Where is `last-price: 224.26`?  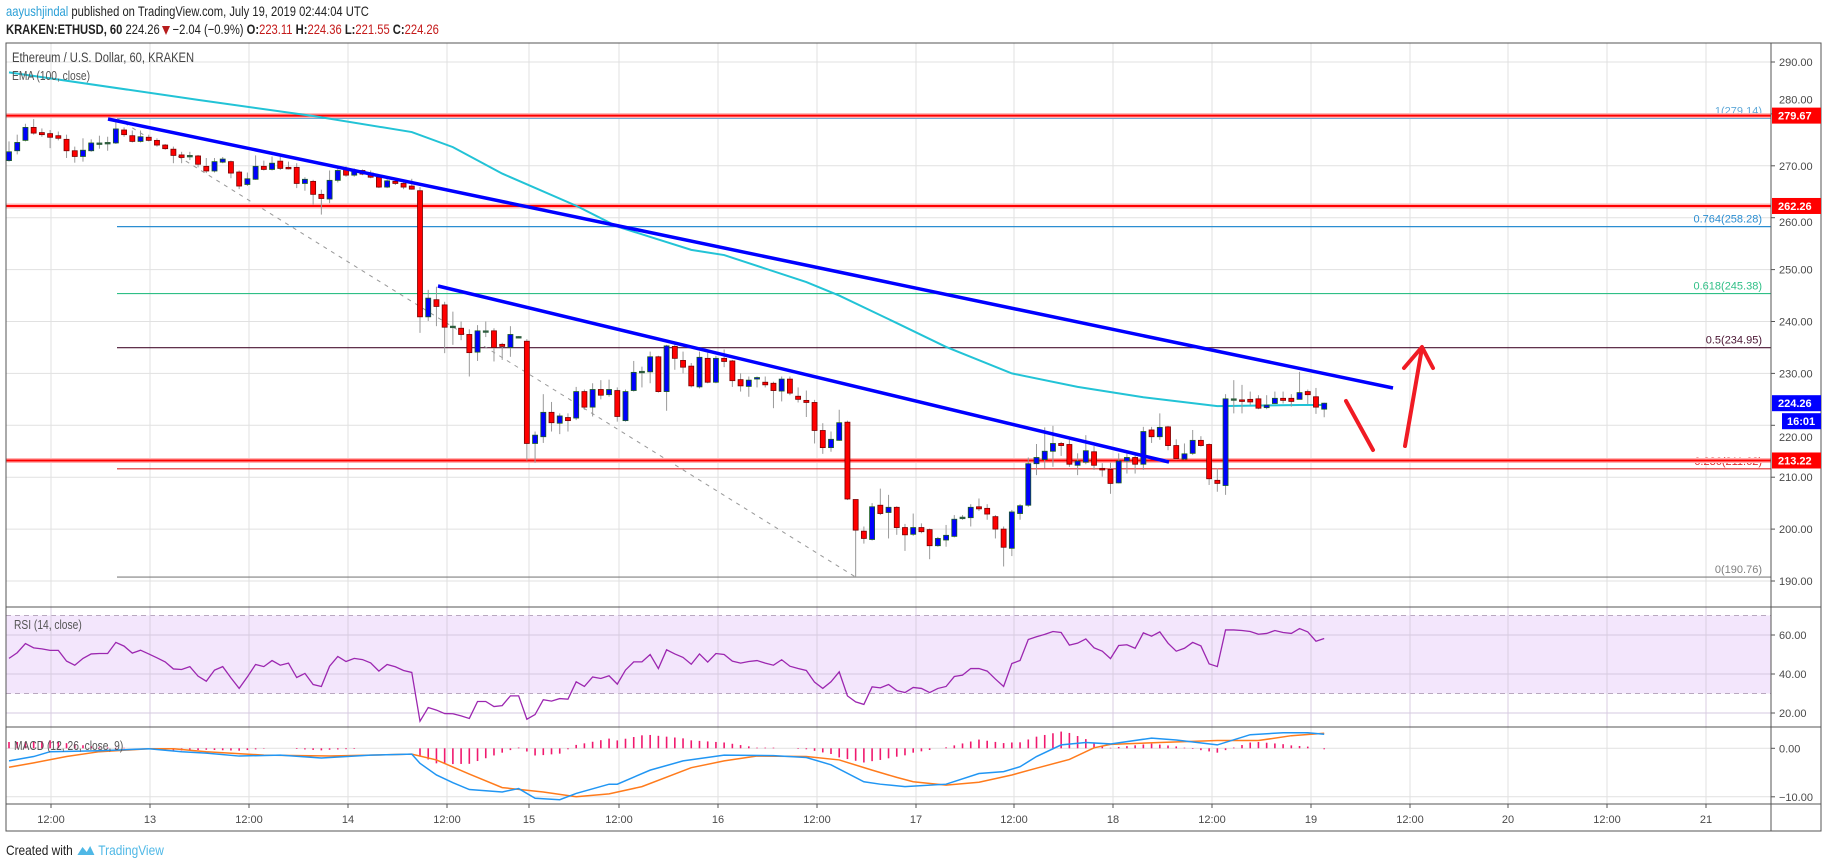 last-price: 224.26 is located at coordinates (142, 29).